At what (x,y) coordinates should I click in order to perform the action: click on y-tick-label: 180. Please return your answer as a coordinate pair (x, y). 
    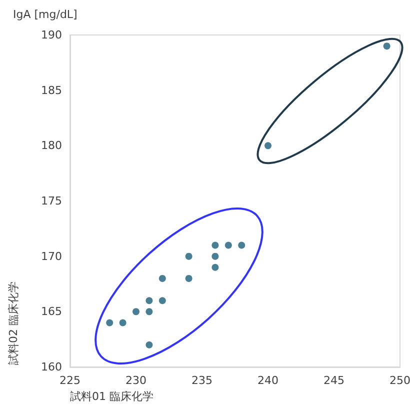
    Looking at the image, I should click on (51, 145).